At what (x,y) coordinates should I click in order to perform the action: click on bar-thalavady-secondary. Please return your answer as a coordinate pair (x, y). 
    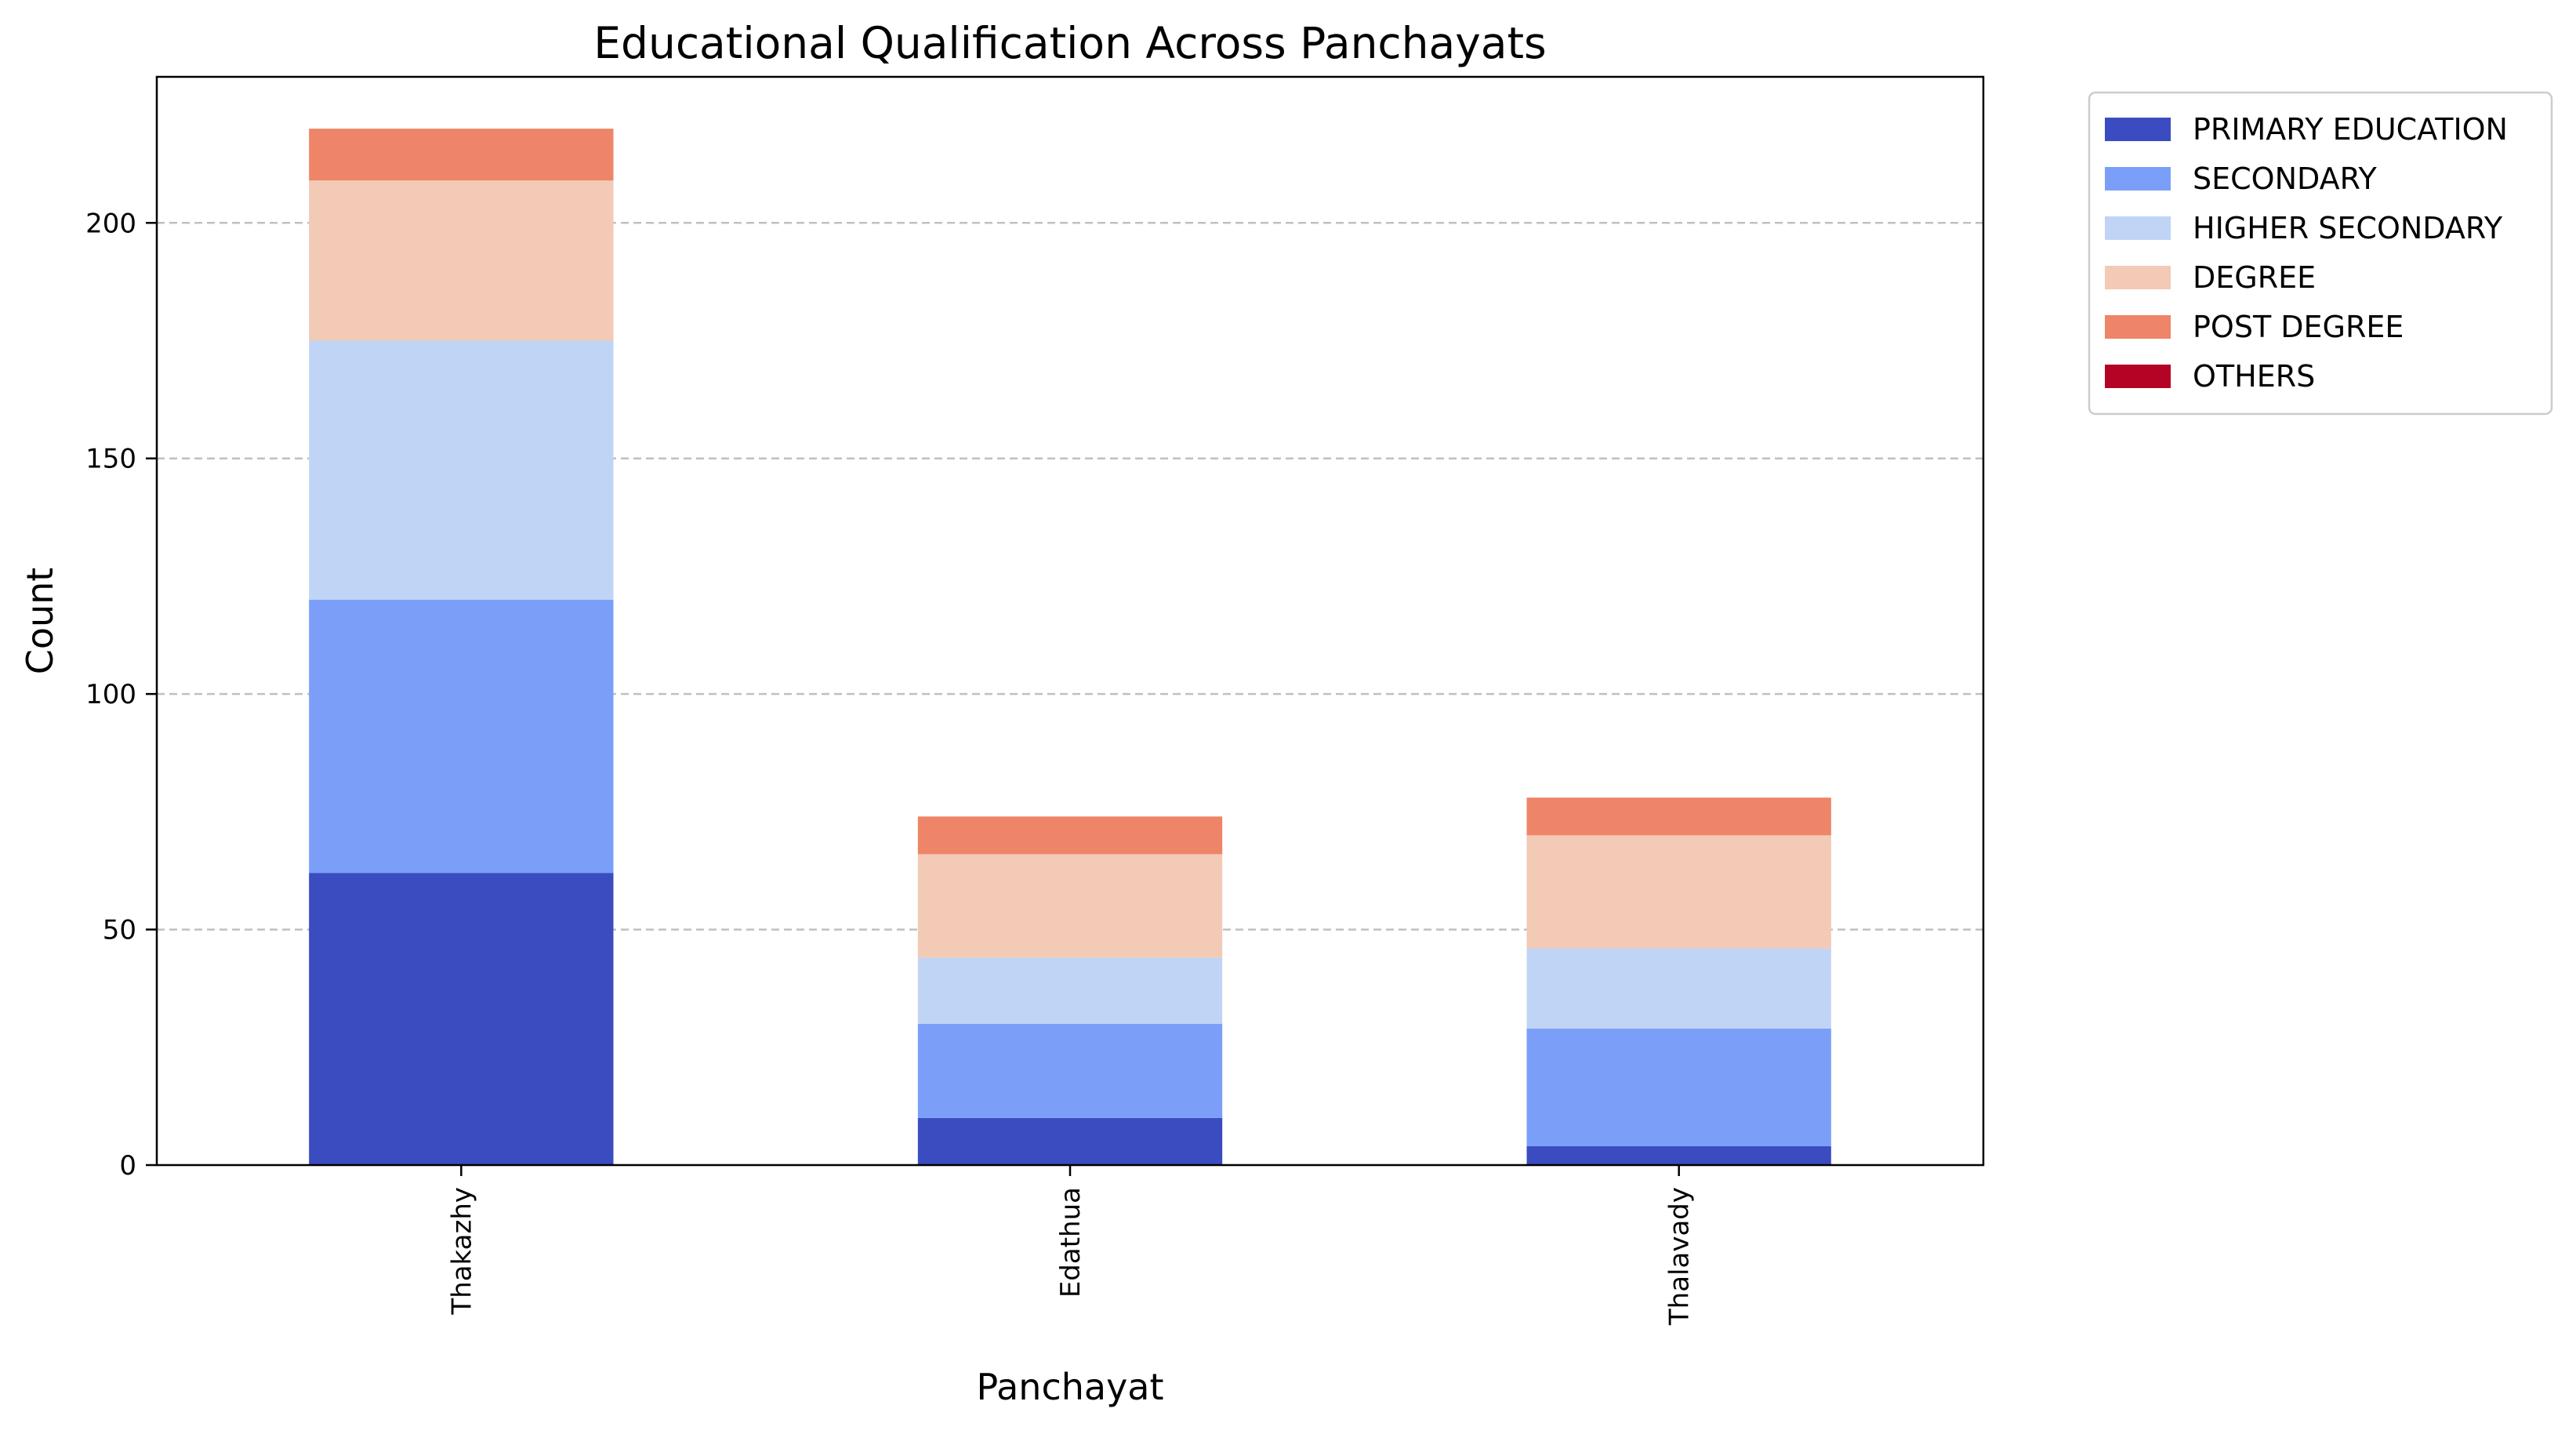
    Looking at the image, I should click on (1678, 1087).